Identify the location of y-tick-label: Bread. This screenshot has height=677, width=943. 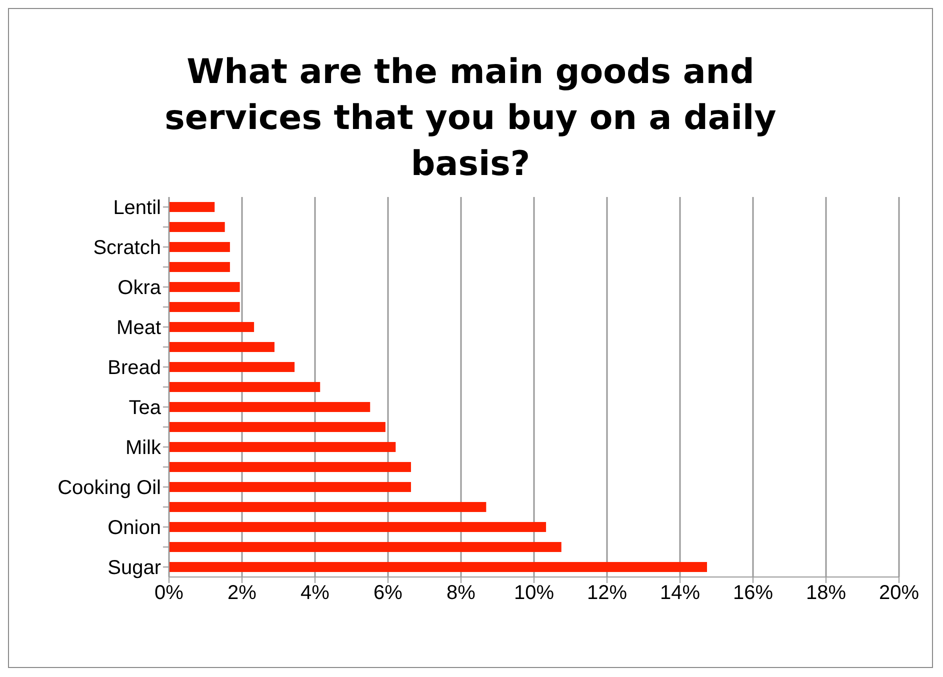
(134, 368).